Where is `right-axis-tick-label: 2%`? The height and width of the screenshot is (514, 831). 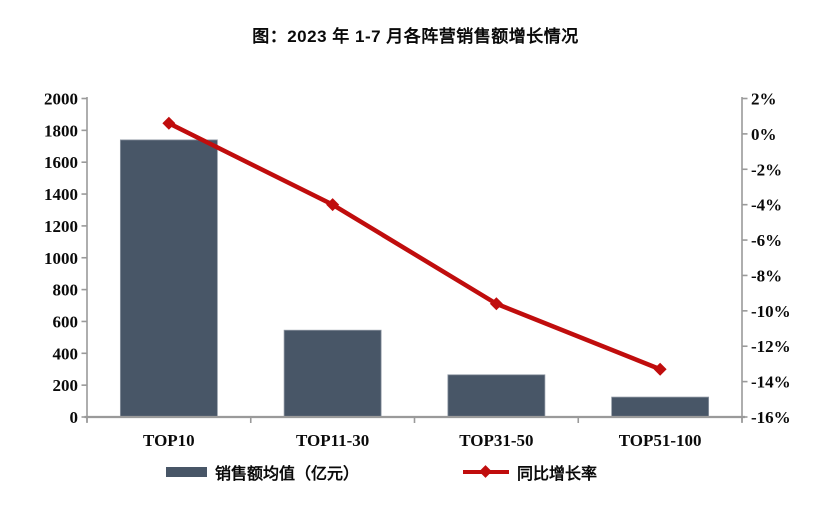 right-axis-tick-label: 2% is located at coordinates (764, 99).